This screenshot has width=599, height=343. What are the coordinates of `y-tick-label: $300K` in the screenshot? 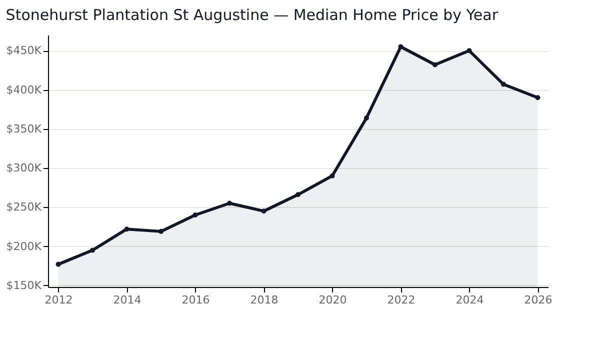 It's located at (24, 168).